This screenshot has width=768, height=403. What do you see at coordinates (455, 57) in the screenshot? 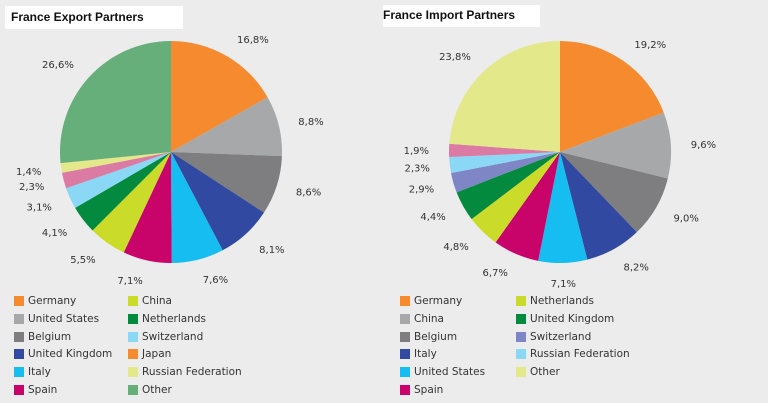
I see `import-data-label: 23,8%` at bounding box center [455, 57].